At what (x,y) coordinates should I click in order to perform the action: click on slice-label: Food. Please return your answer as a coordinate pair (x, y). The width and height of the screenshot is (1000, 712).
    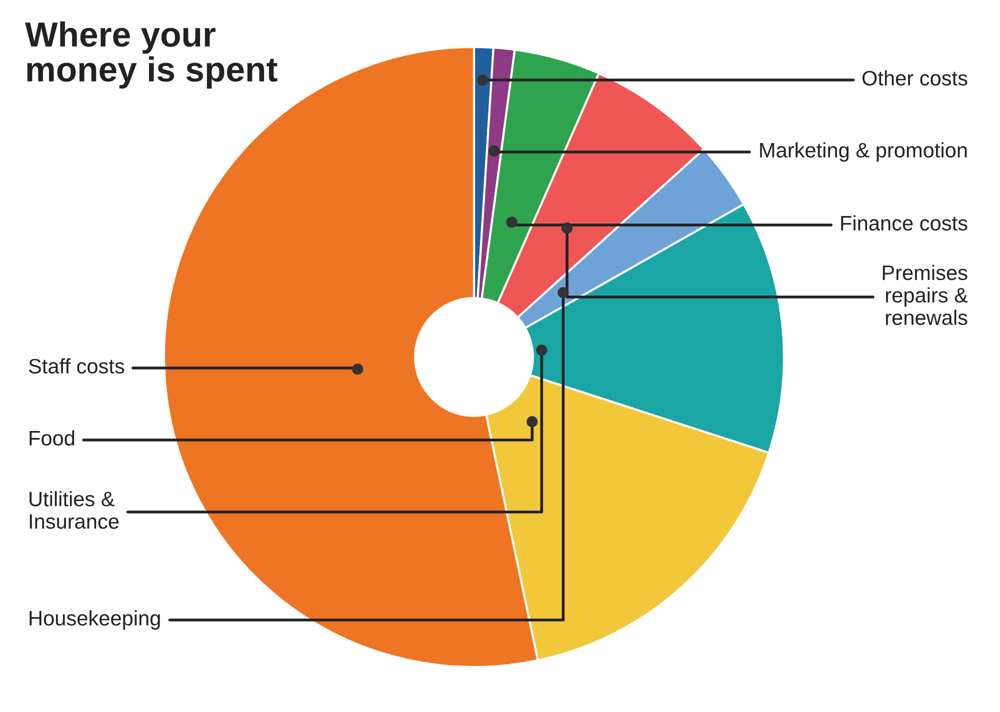
    Looking at the image, I should click on (52, 438).